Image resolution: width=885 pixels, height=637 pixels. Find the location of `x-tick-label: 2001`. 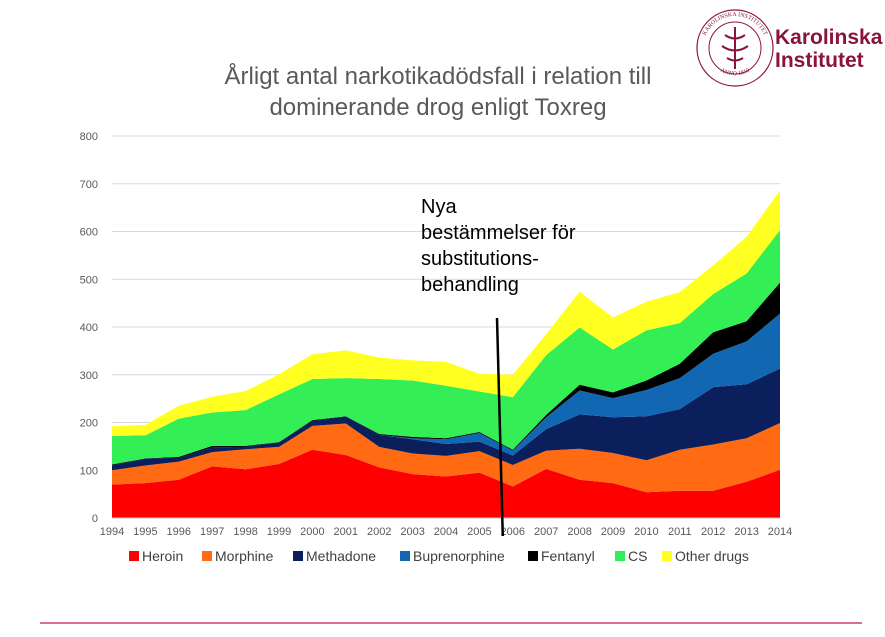

x-tick-label: 2001 is located at coordinates (346, 532).